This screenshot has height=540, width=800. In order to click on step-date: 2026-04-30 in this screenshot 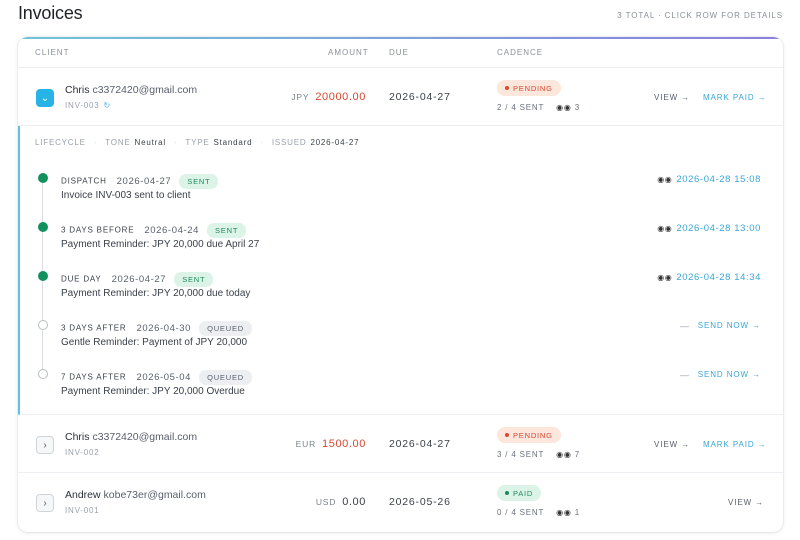, I will do `click(164, 328)`.